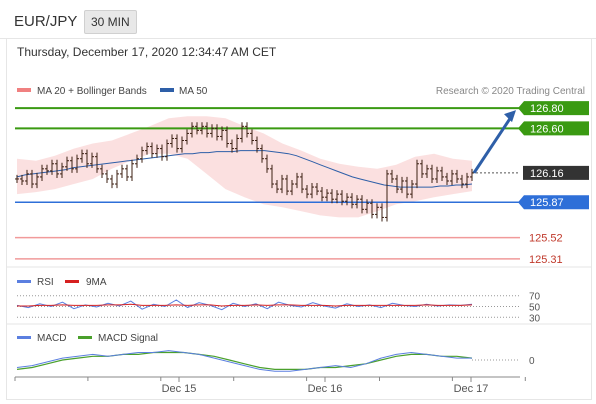 The image size is (596, 404). What do you see at coordinates (193, 91) in the screenshot?
I see `ma50-legend-label: MA 50` at bounding box center [193, 91].